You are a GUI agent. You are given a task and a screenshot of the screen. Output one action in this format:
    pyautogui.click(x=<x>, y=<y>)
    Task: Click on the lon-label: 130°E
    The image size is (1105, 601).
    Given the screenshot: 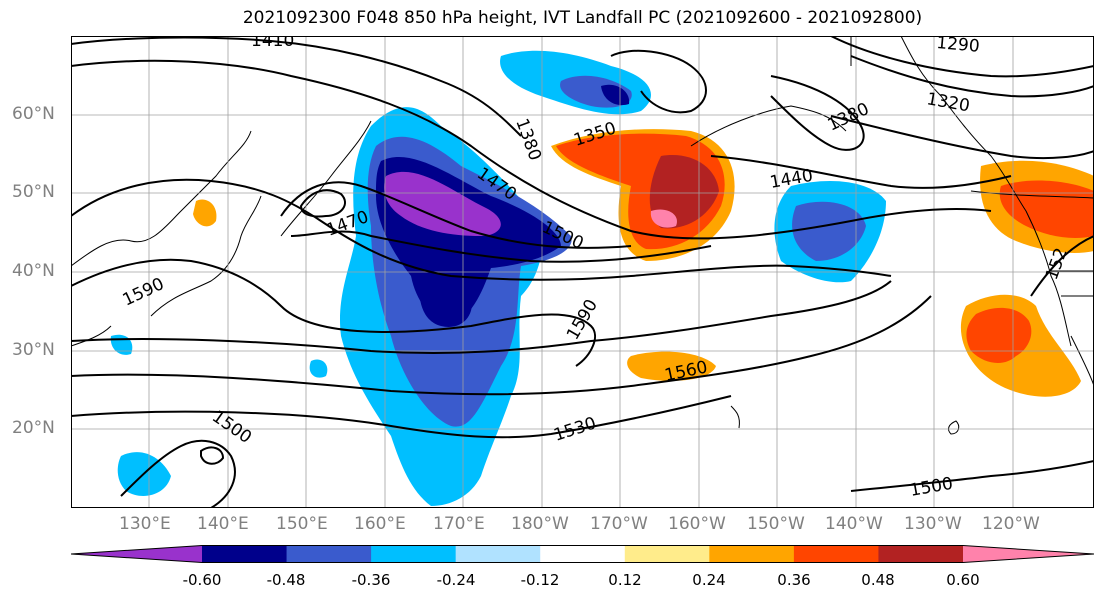 What is the action you would take?
    pyautogui.click(x=145, y=524)
    